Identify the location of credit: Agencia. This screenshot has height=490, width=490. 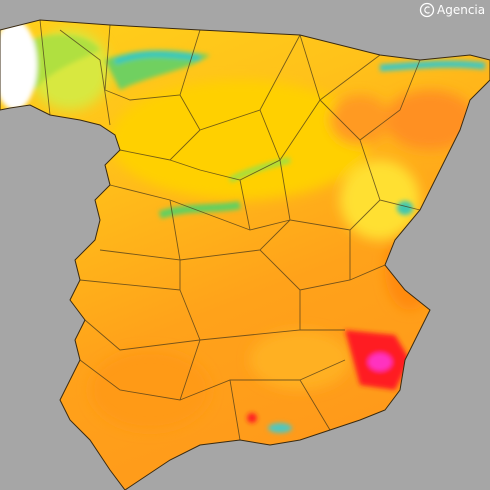
(452, 10).